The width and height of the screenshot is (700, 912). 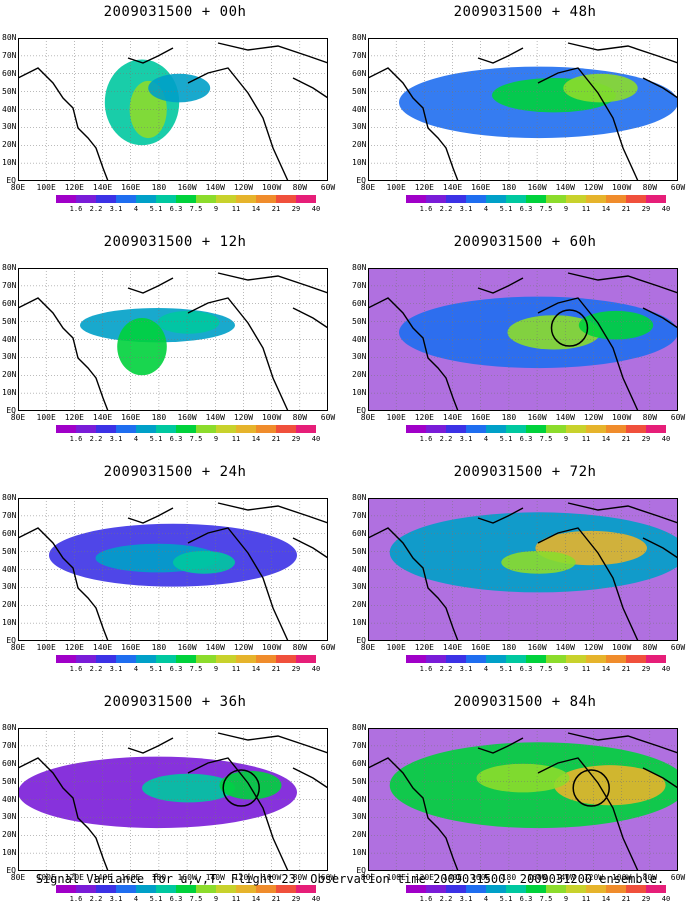 What do you see at coordinates (187, 417) in the screenshot?
I see `x-tick-label: 160W` at bounding box center [187, 417].